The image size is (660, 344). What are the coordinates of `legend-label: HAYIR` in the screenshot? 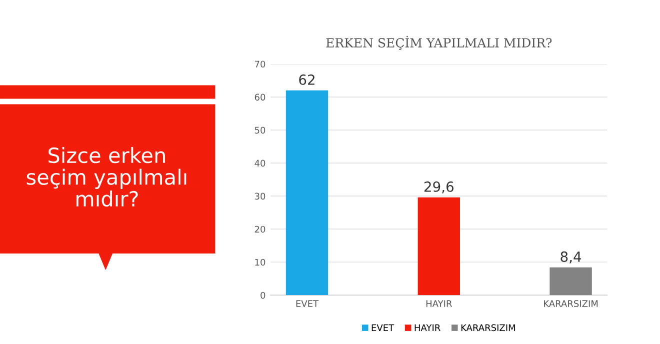 It's located at (427, 327).